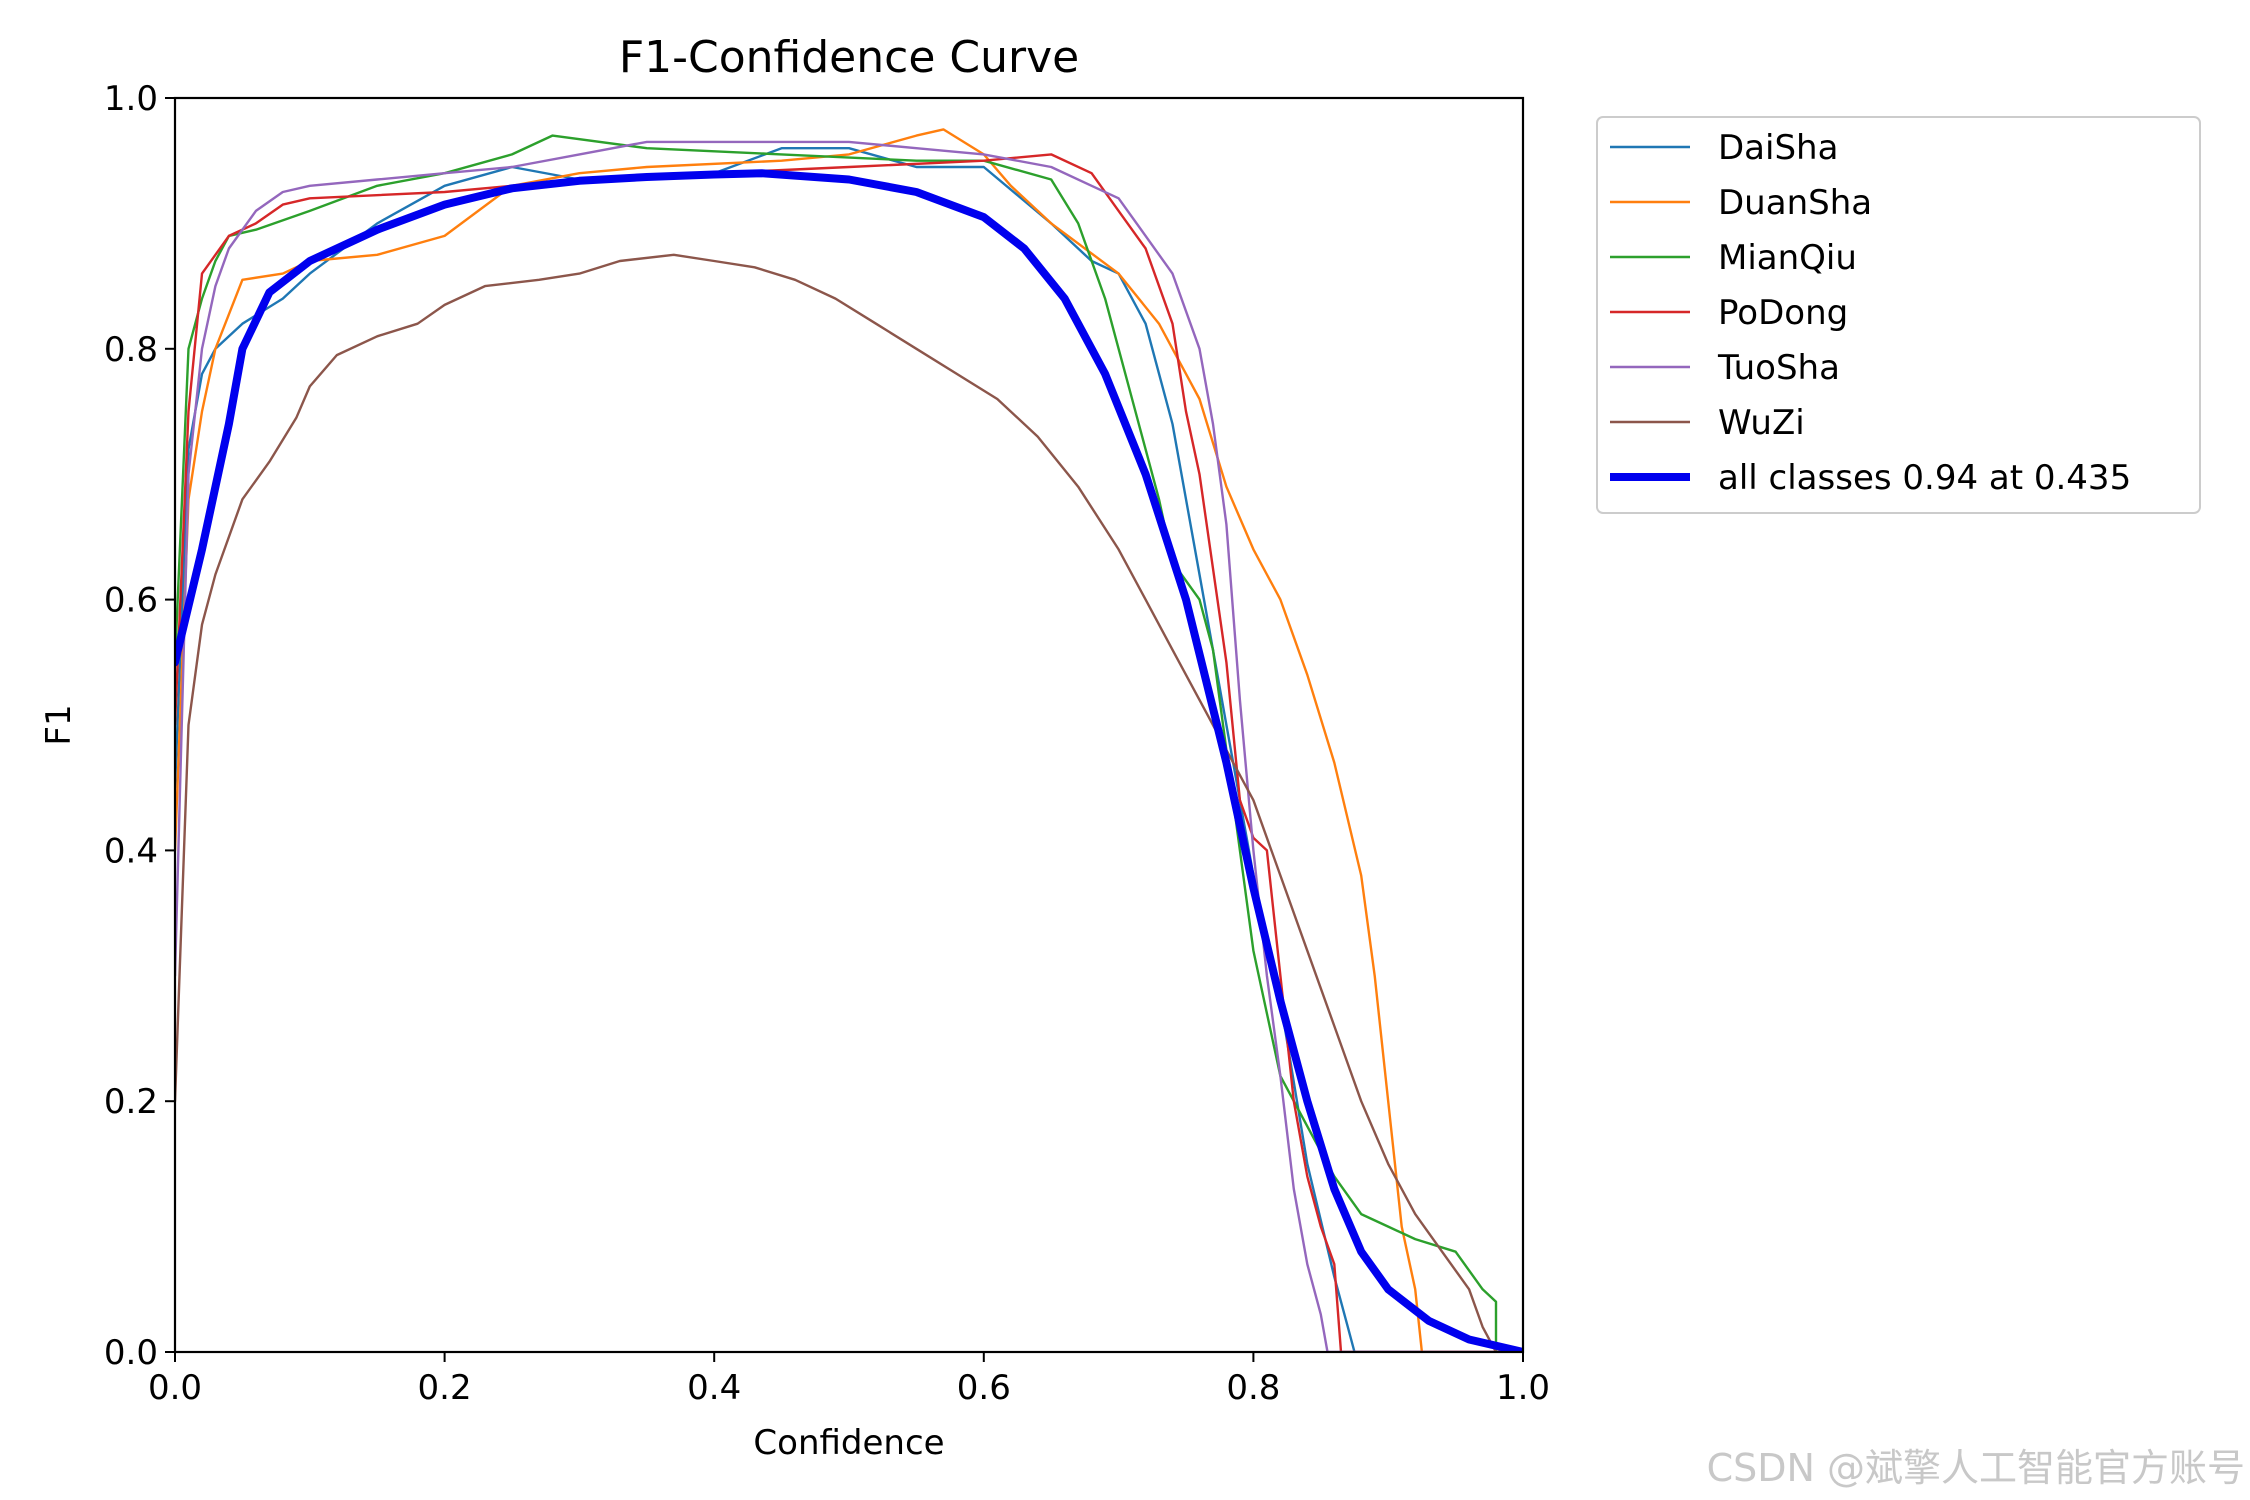 The width and height of the screenshot is (2250, 1500). What do you see at coordinates (1783, 313) in the screenshot?
I see `legend-label: PoDong` at bounding box center [1783, 313].